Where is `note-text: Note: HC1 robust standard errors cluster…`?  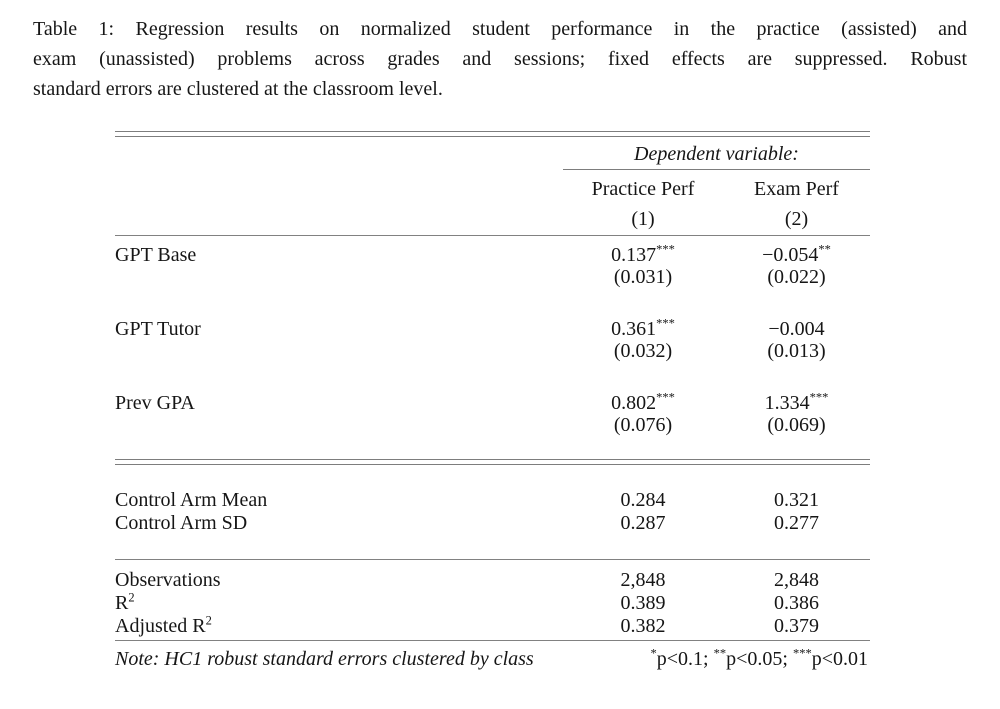 note-text: Note: HC1 robust standard errors cluster… is located at coordinates (324, 659).